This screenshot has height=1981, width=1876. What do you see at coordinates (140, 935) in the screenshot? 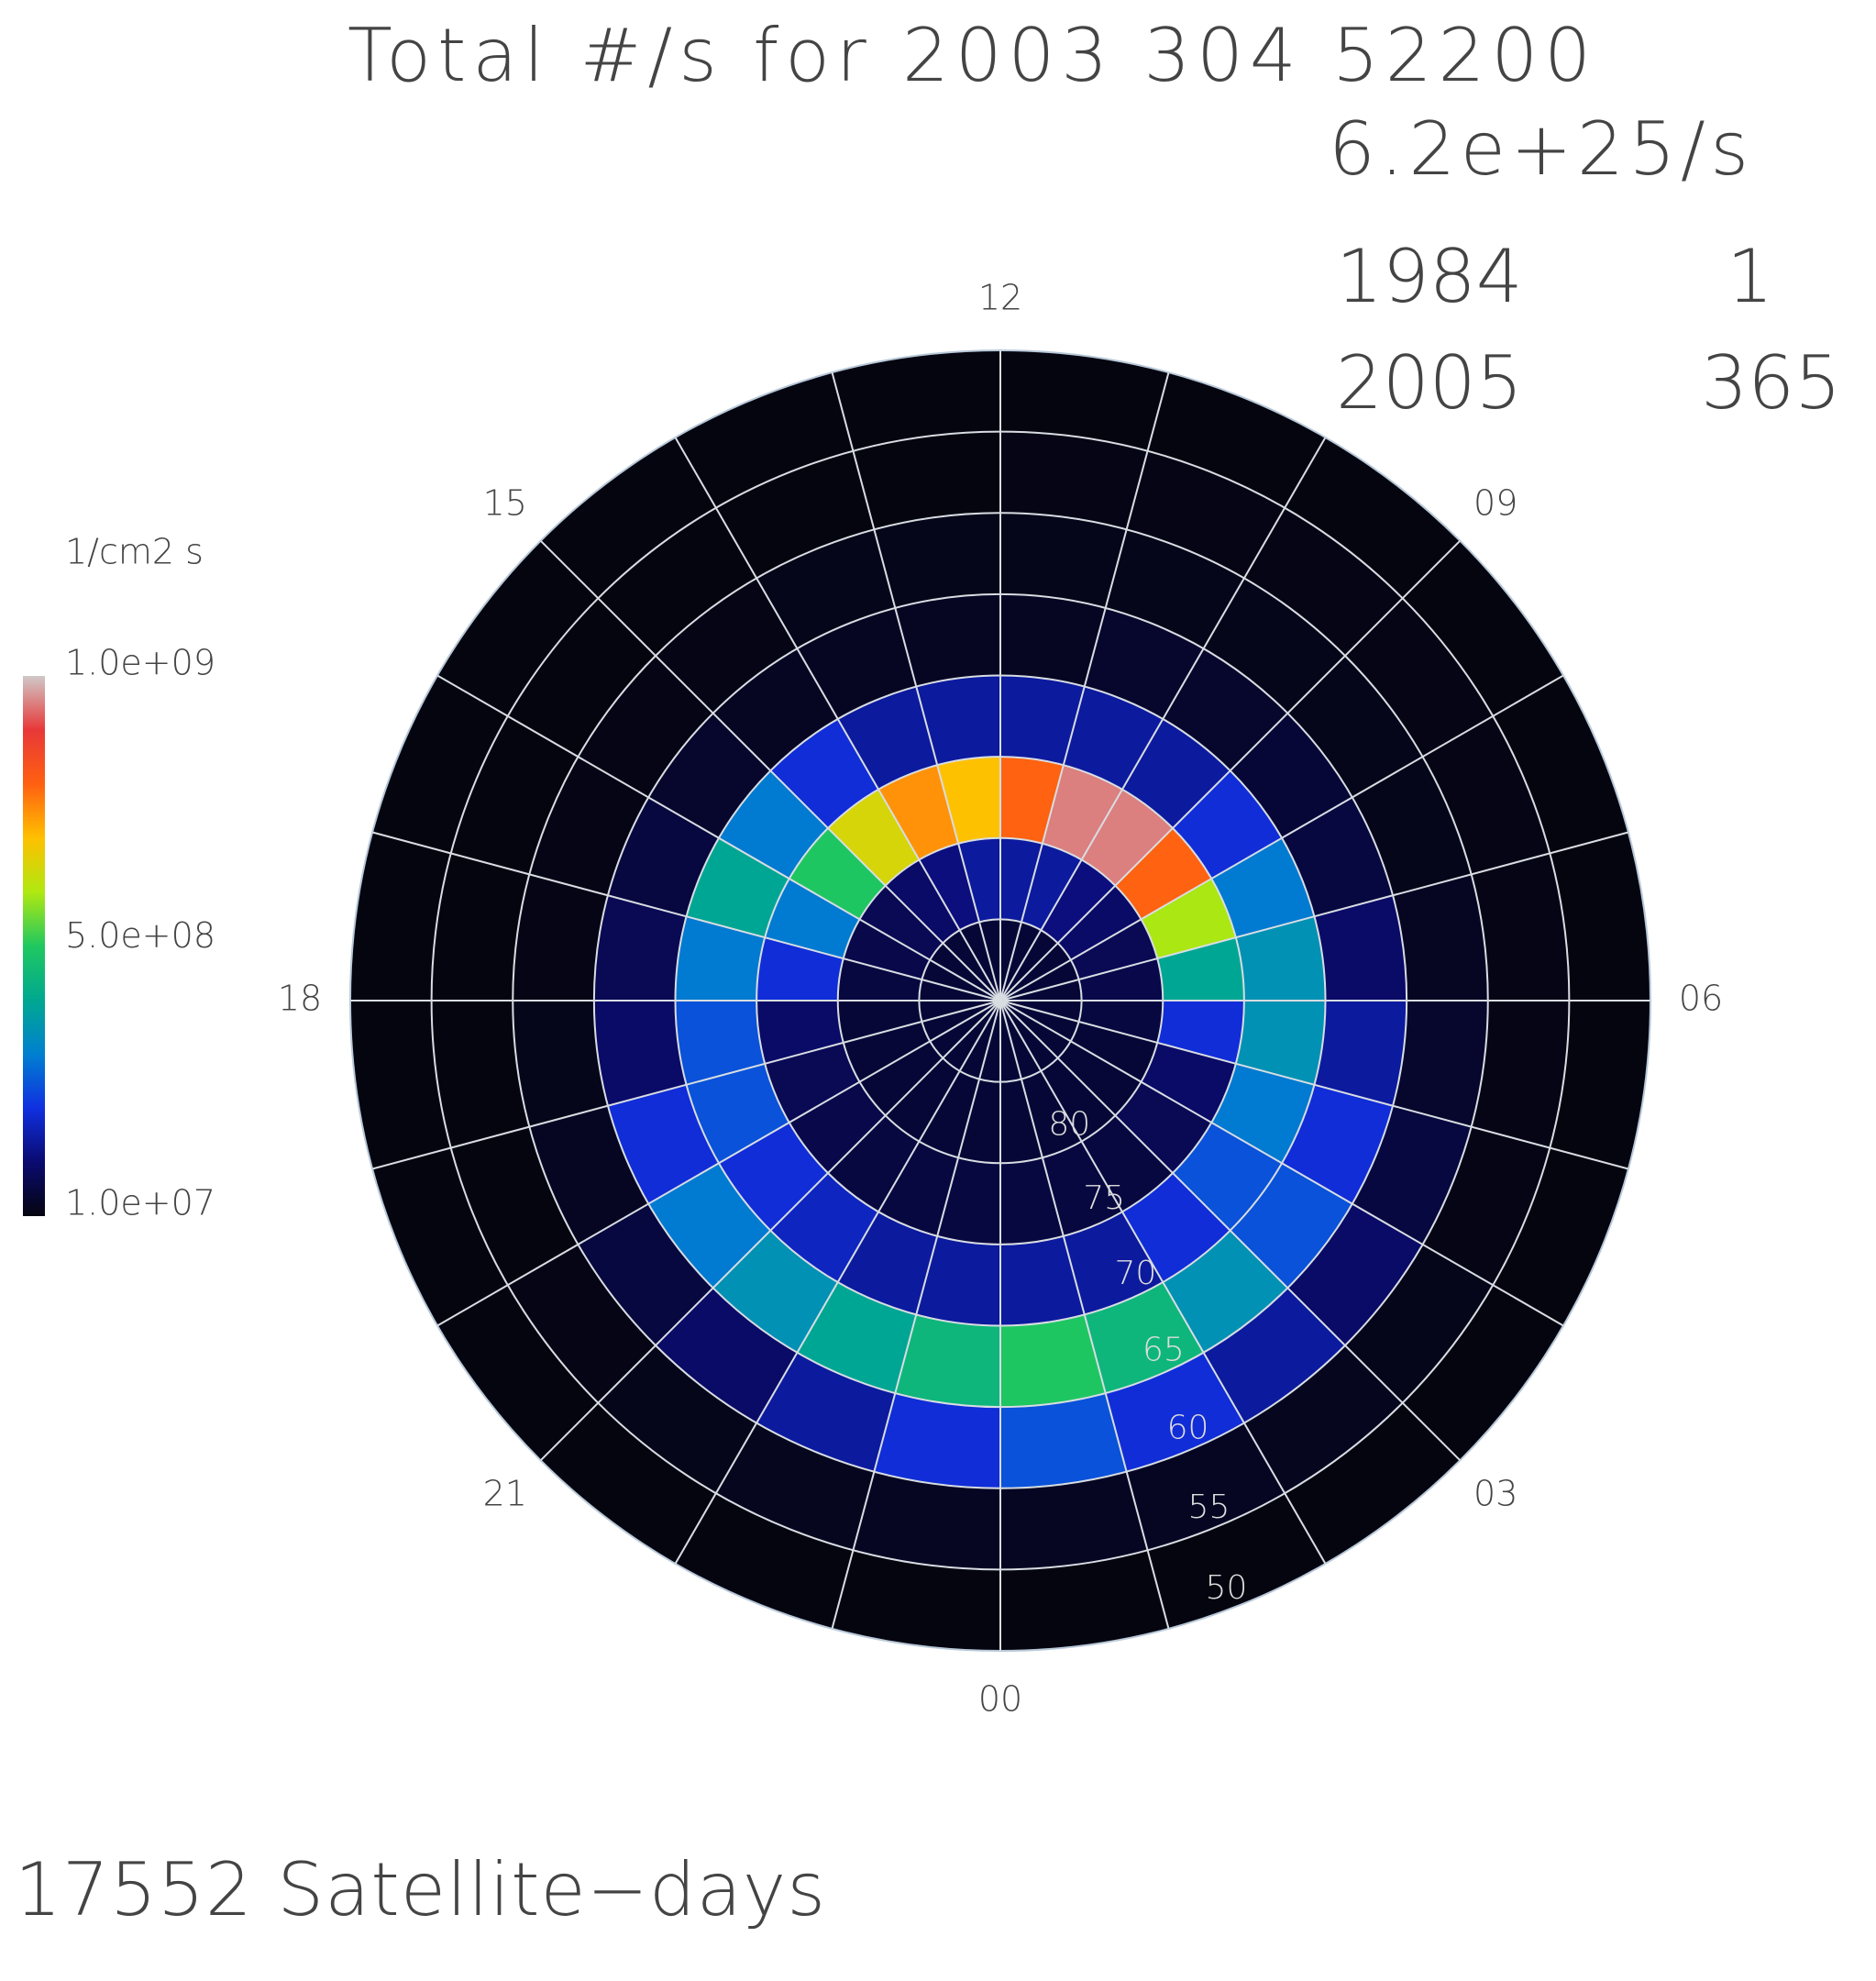
I see `colorbar-tick-label: 5.0e+08` at bounding box center [140, 935].